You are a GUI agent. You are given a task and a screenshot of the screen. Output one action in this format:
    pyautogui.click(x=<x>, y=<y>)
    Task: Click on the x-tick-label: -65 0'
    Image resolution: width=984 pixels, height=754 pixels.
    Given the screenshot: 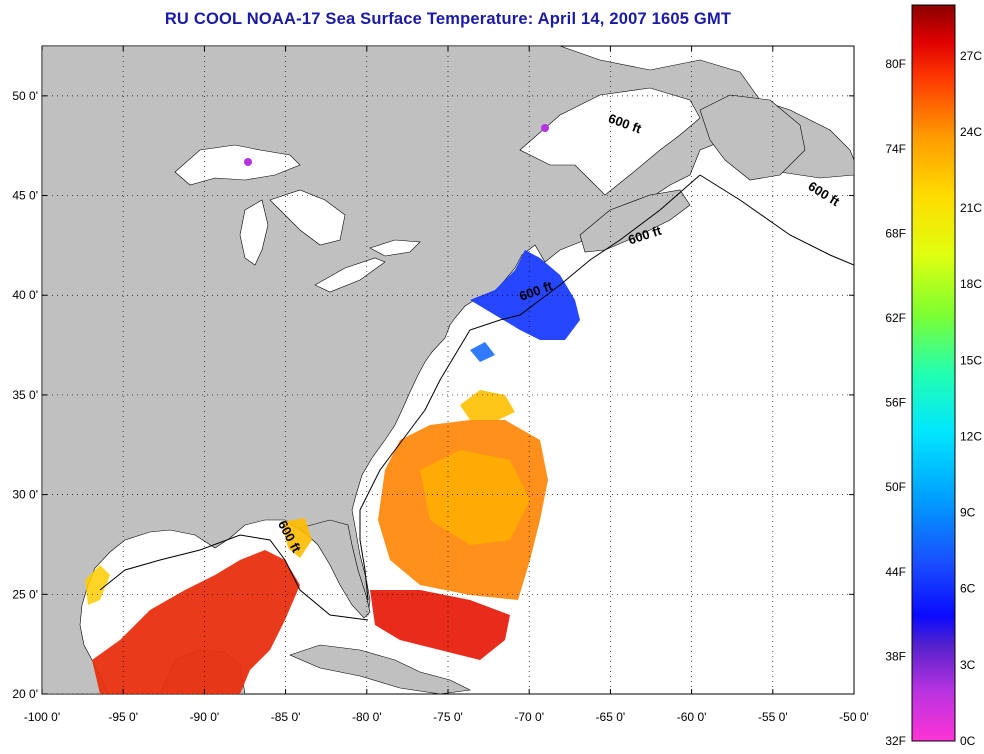 What is the action you would take?
    pyautogui.click(x=611, y=717)
    